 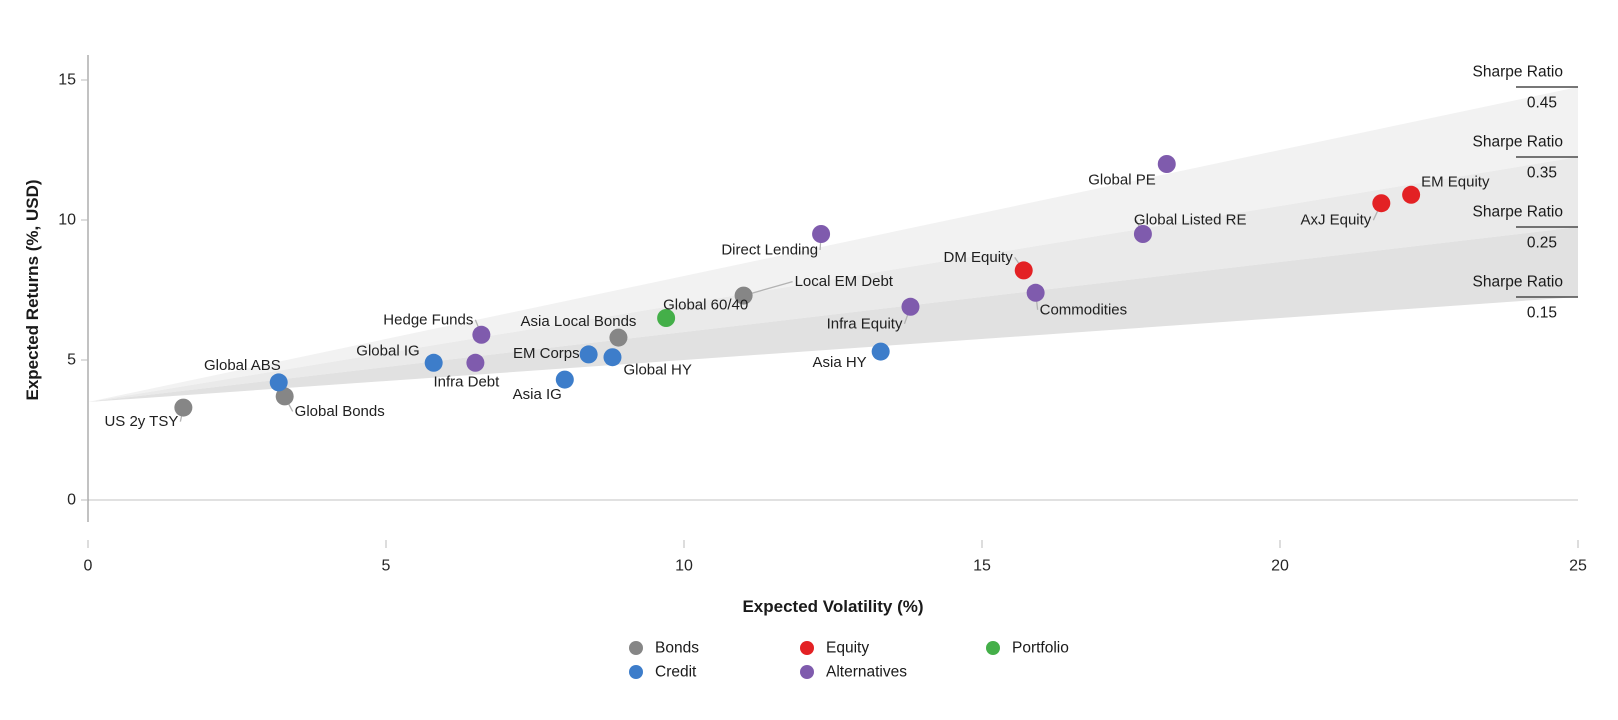 What do you see at coordinates (340, 411) in the screenshot?
I see `point-label-global-bonds: Global Bonds` at bounding box center [340, 411].